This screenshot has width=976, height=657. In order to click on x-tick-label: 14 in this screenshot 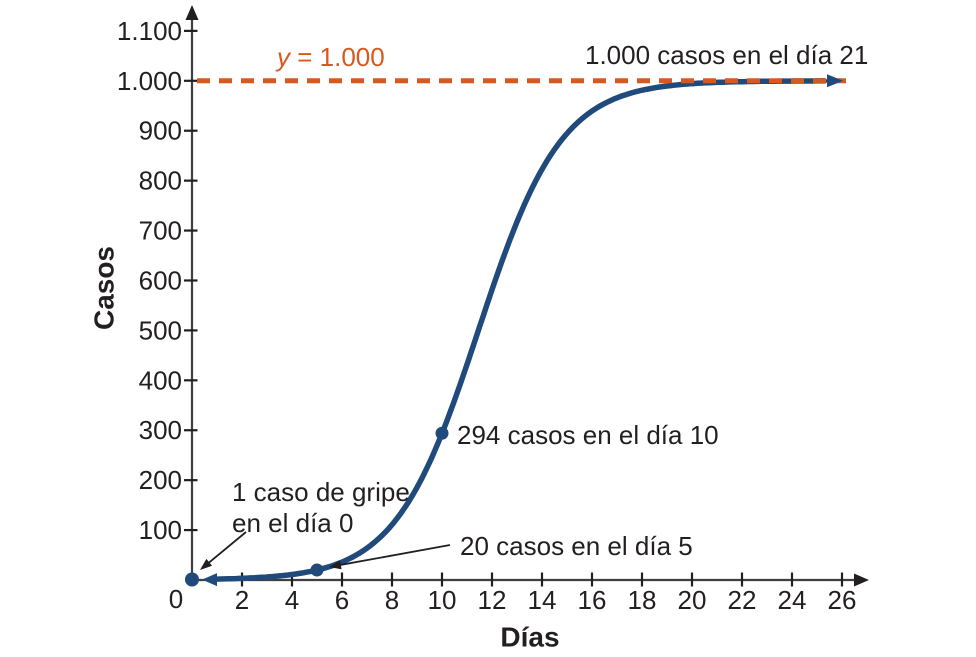, I will do `click(542, 600)`.